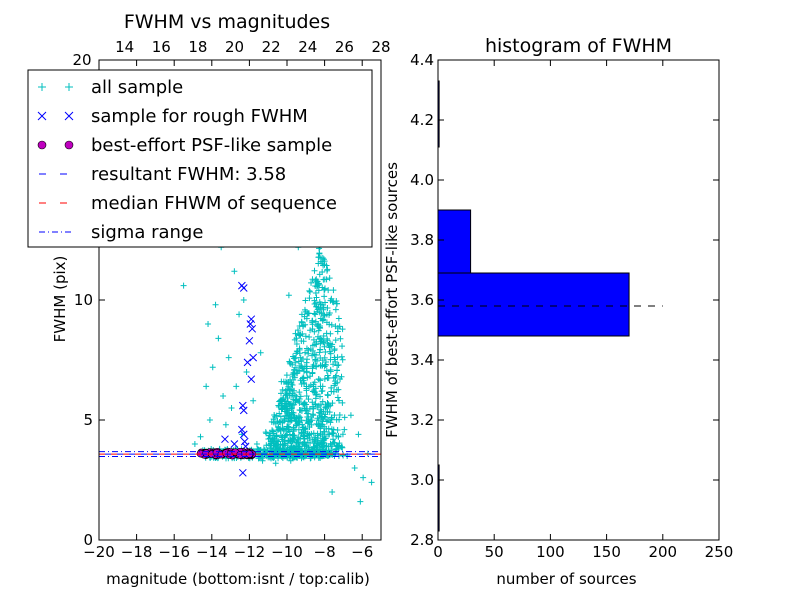  I want to click on top-x-tick-label: 24, so click(307, 47).